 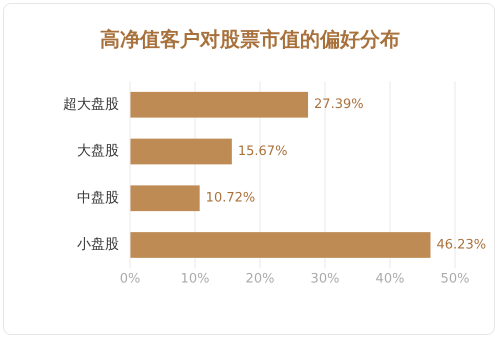 What do you see at coordinates (195, 279) in the screenshot?
I see `x-tick-label: 10%` at bounding box center [195, 279].